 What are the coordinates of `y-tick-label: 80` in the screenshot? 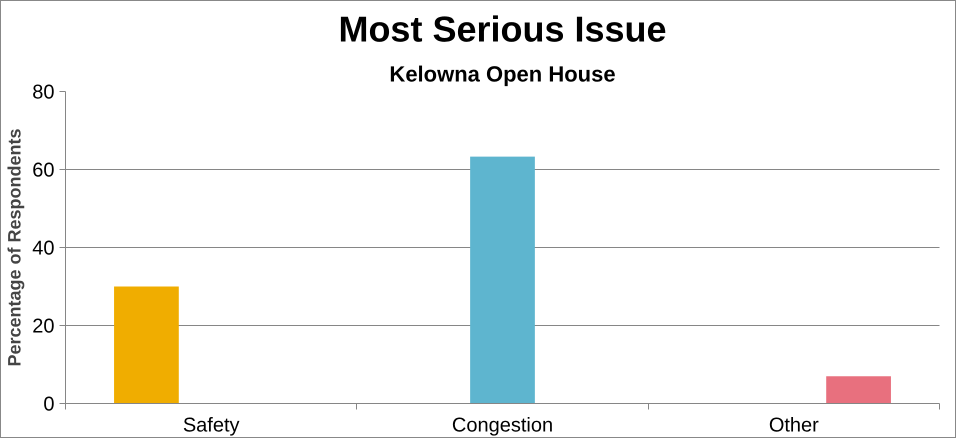 It's located at (43, 93).